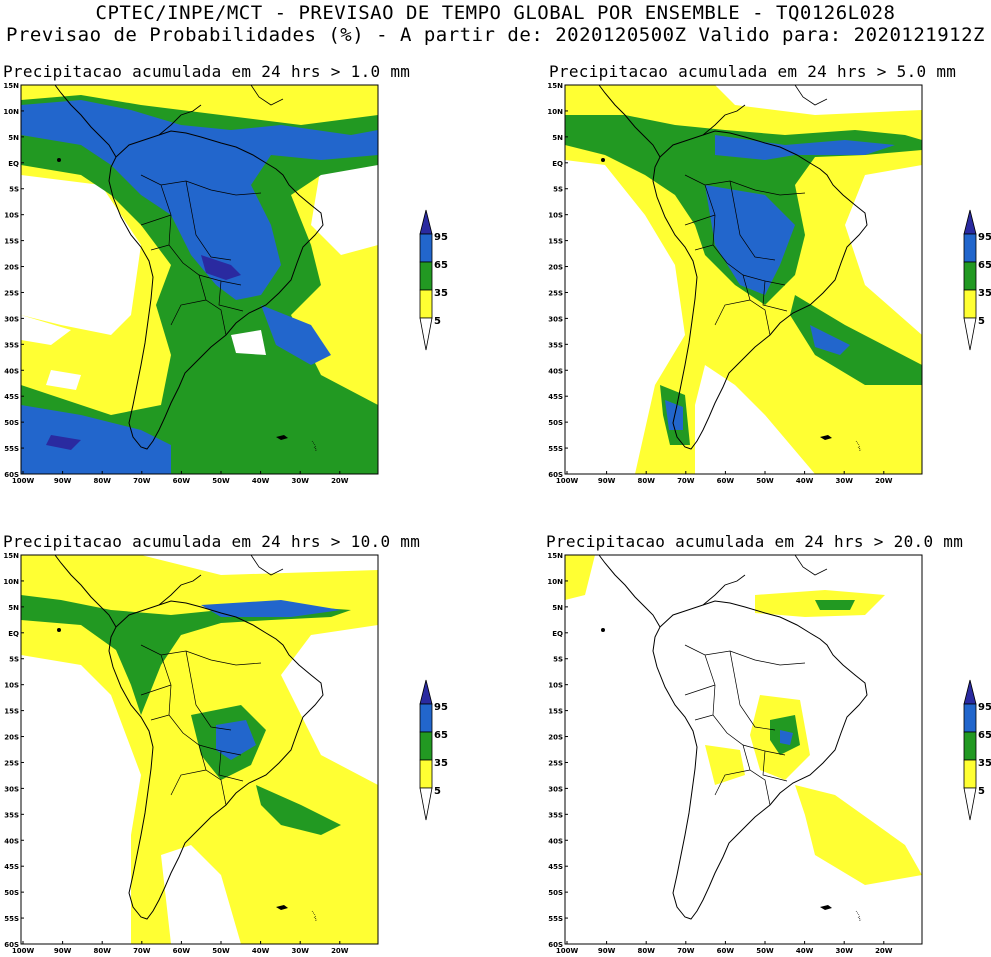  Describe the element at coordinates (743, 279) in the screenshot. I see `map-panel-5mm` at that location.